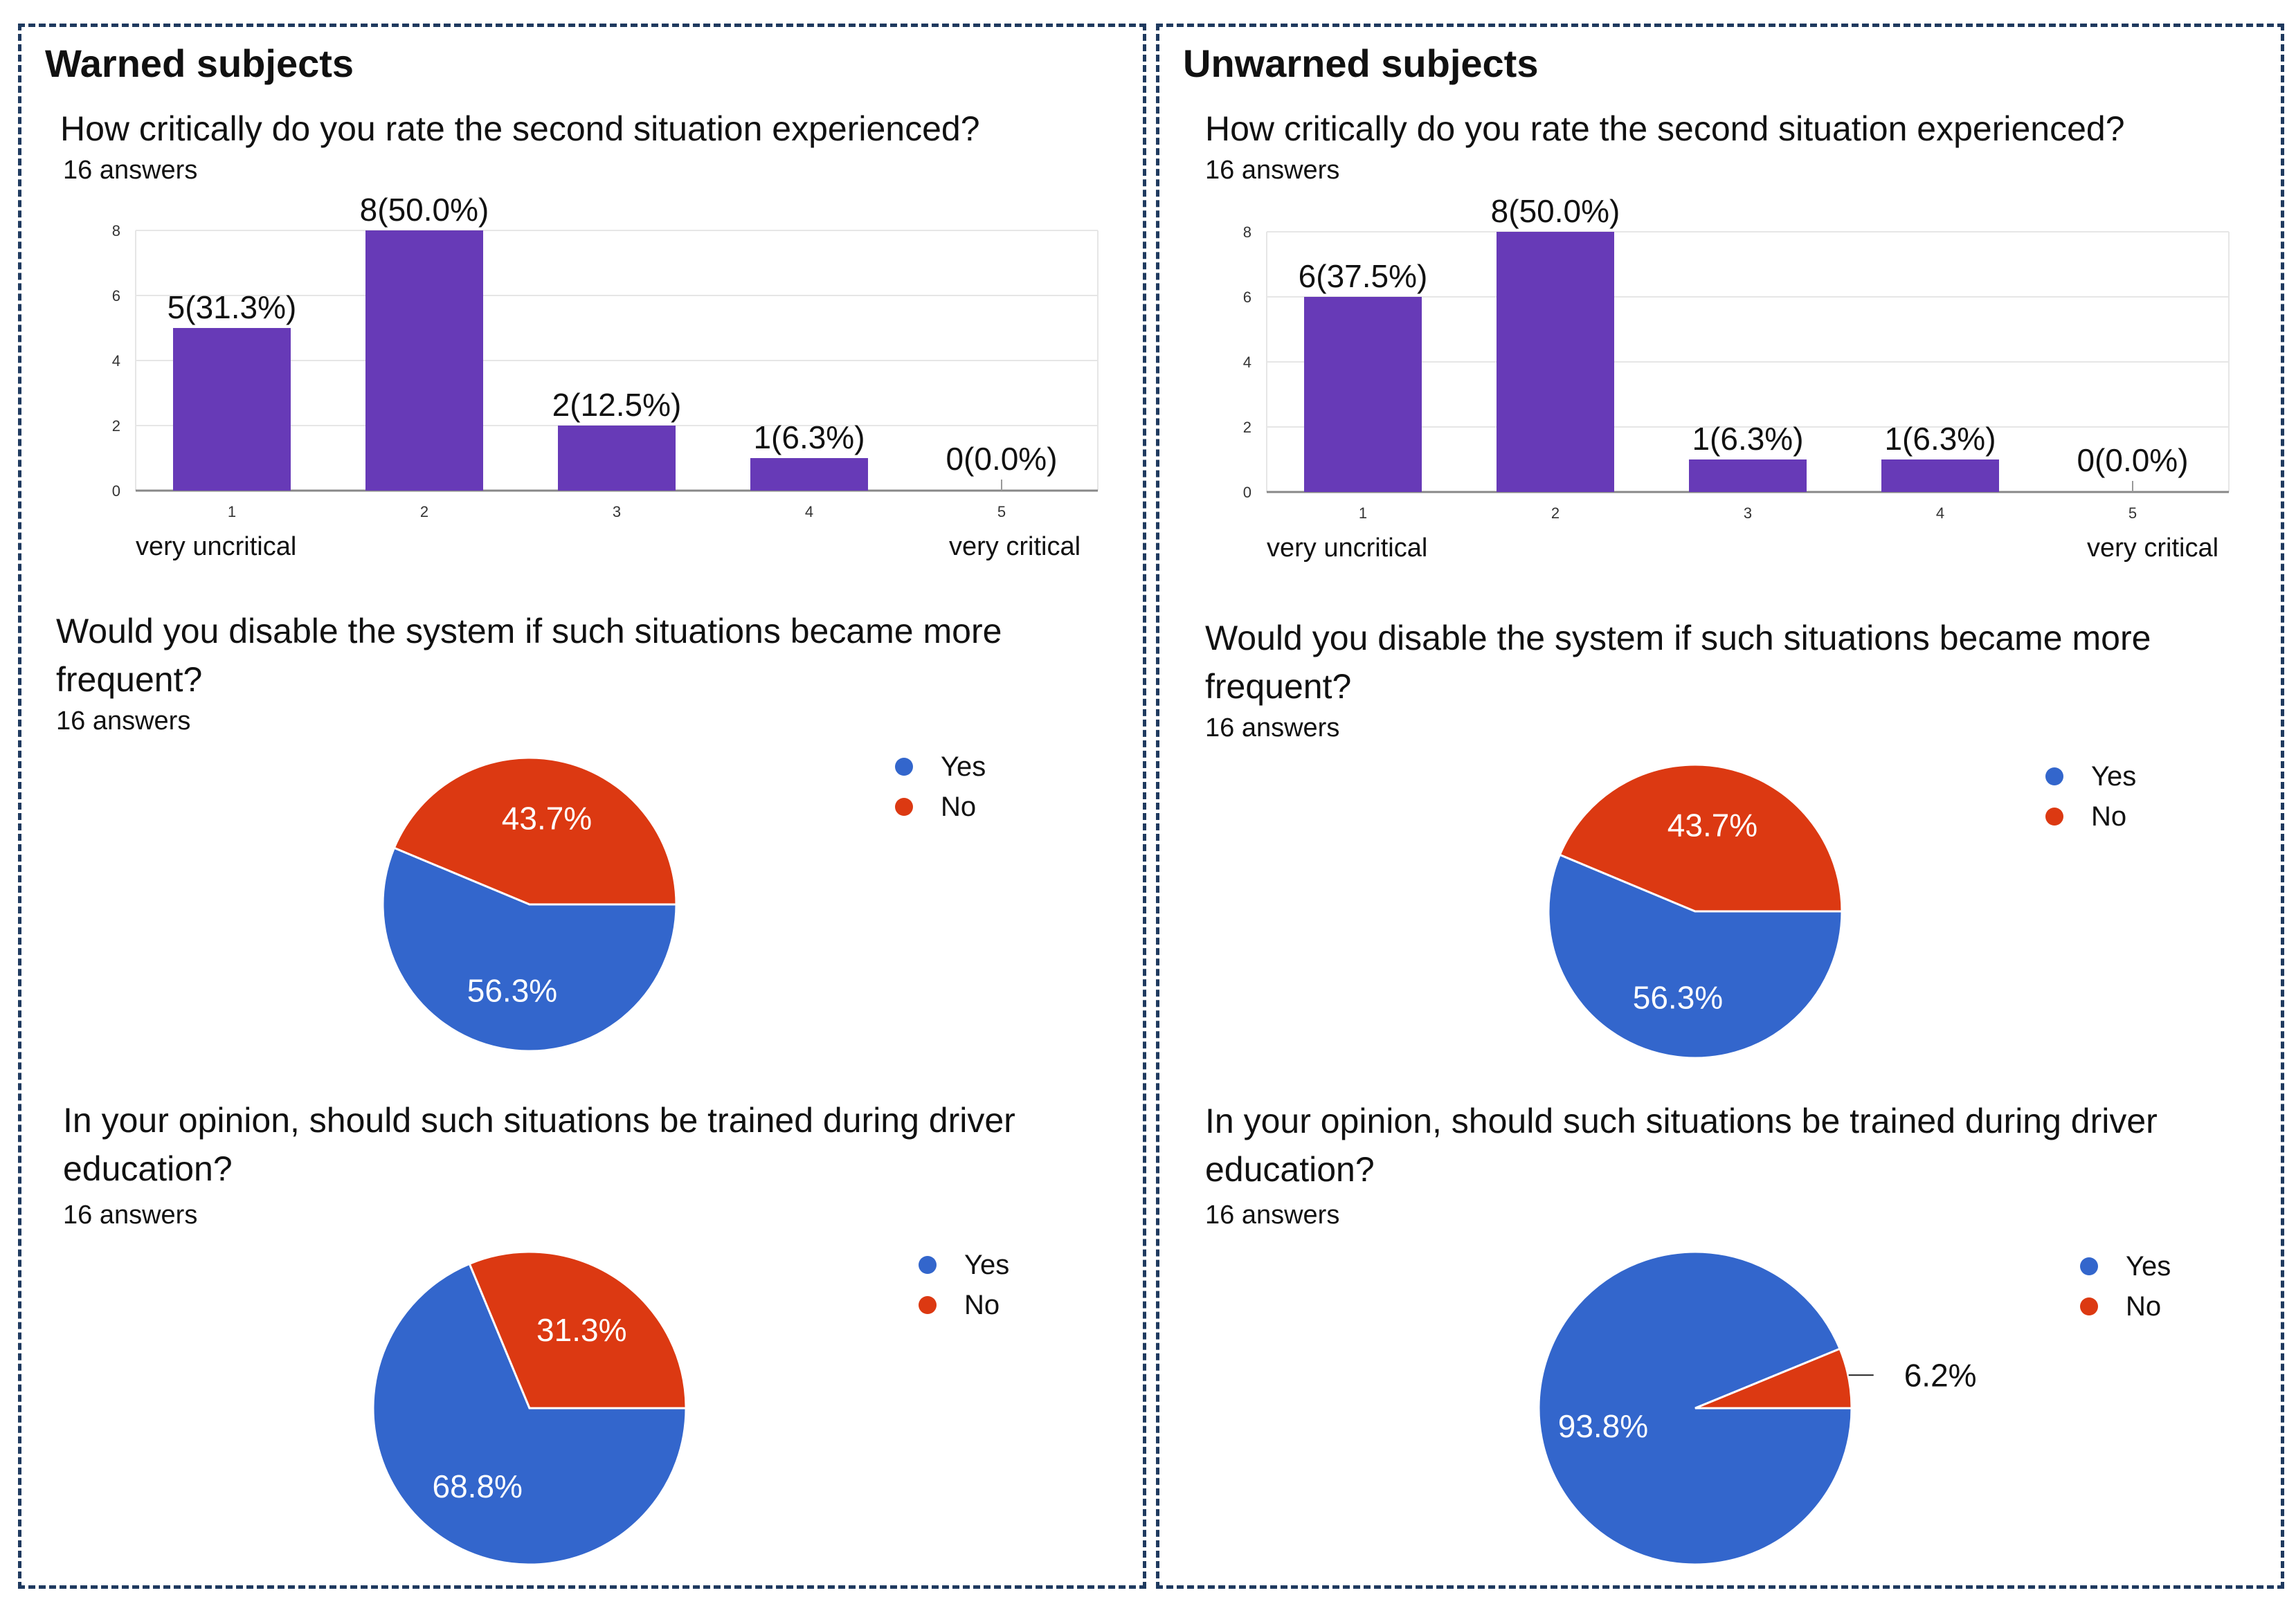  I want to click on data-label: 6(37.5%), so click(1364, 276).